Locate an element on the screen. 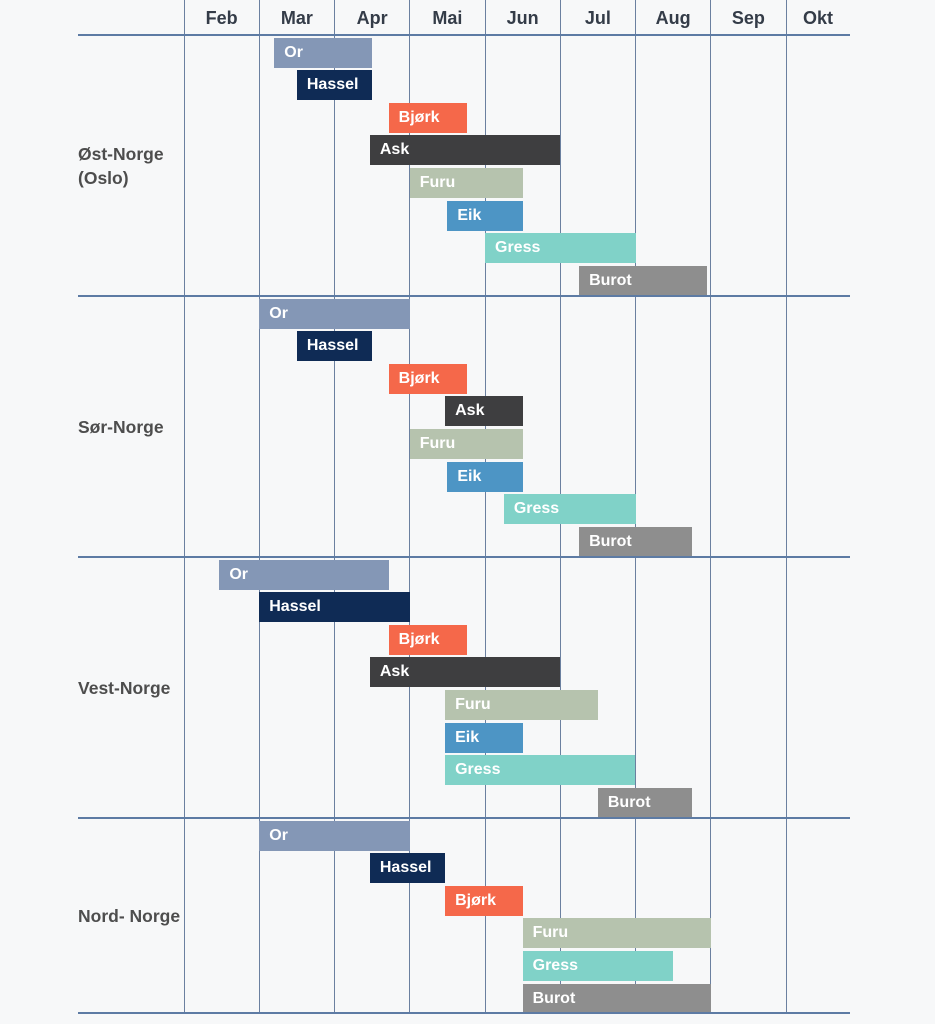 Image resolution: width=935 pixels, height=1024 pixels. bar-nord-norge-gress: Gress is located at coordinates (598, 966).